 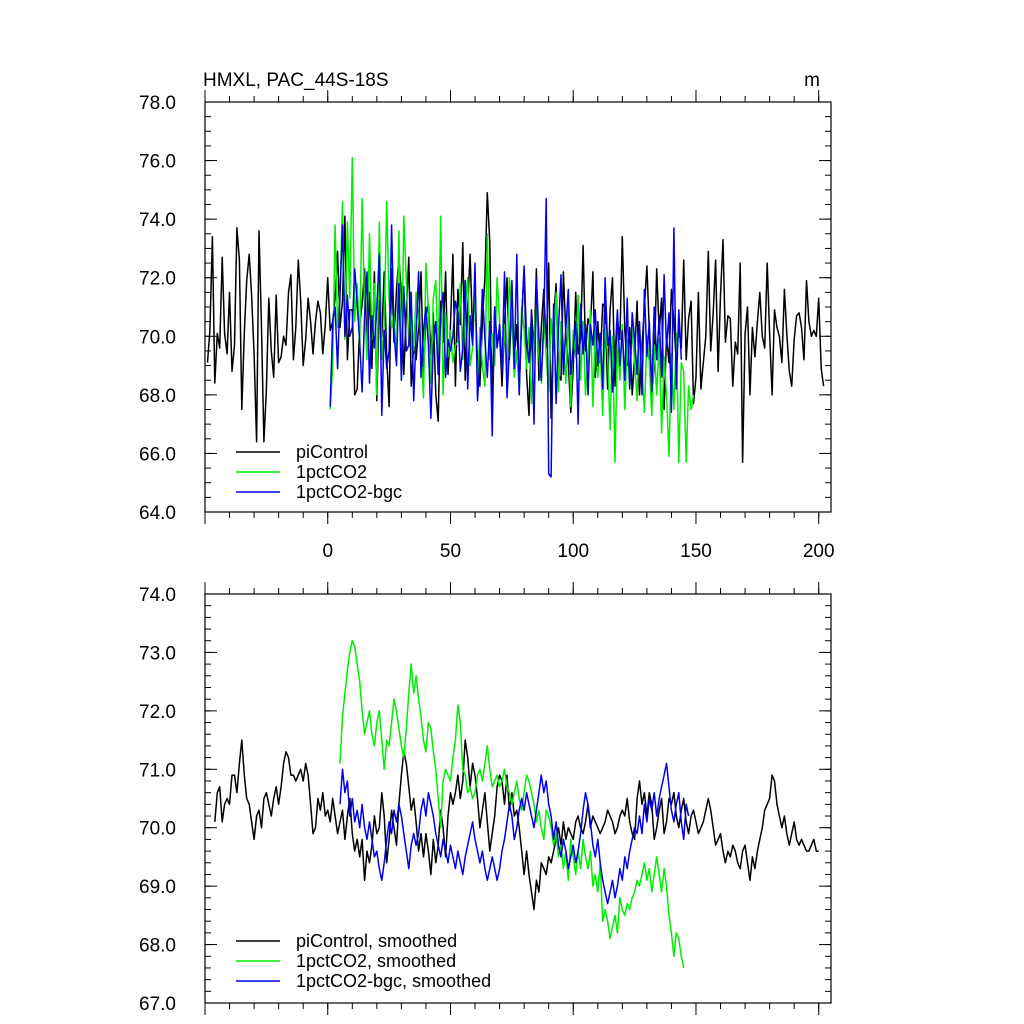 What do you see at coordinates (157, 770) in the screenshot?
I see `y-tick-label: 71.0` at bounding box center [157, 770].